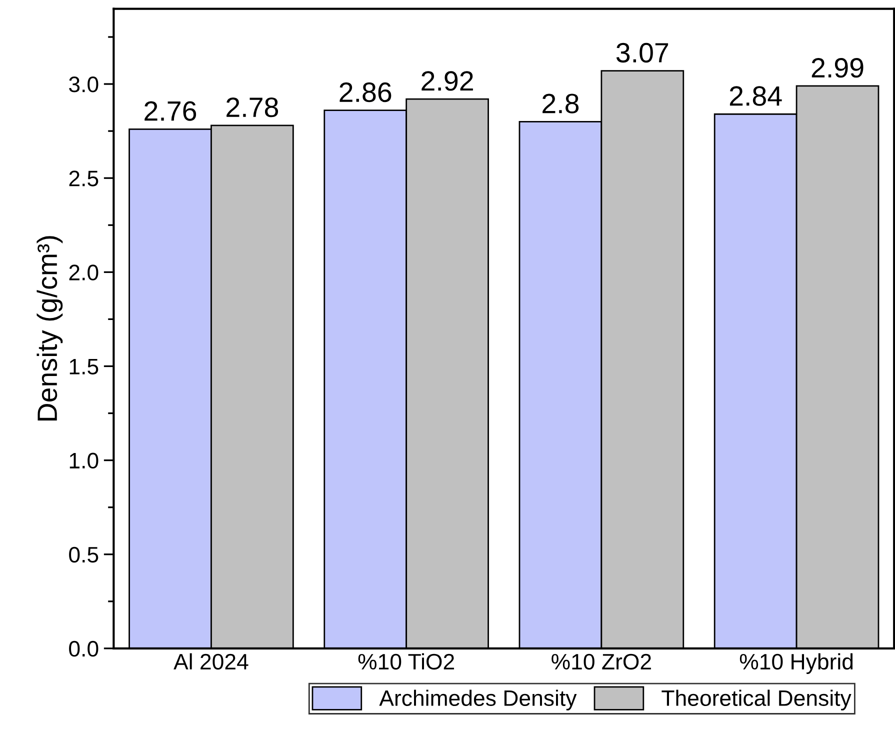  What do you see at coordinates (83, 554) in the screenshot?
I see `y-tick-label: 0.5` at bounding box center [83, 554].